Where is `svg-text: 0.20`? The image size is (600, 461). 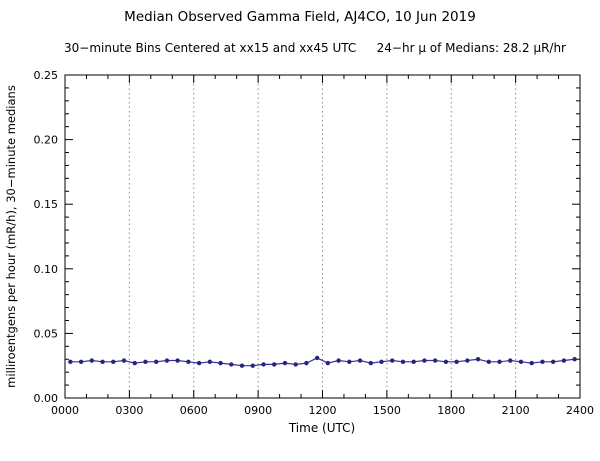
svg-text: 0.20 is located at coordinates (46, 140).